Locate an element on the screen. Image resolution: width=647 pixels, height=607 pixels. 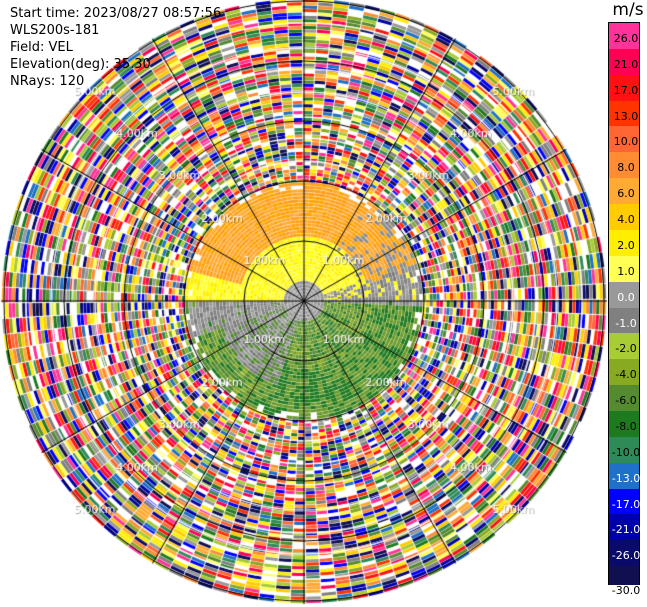
colorbar-tick-label: -10.0 is located at coordinates (626, 452).